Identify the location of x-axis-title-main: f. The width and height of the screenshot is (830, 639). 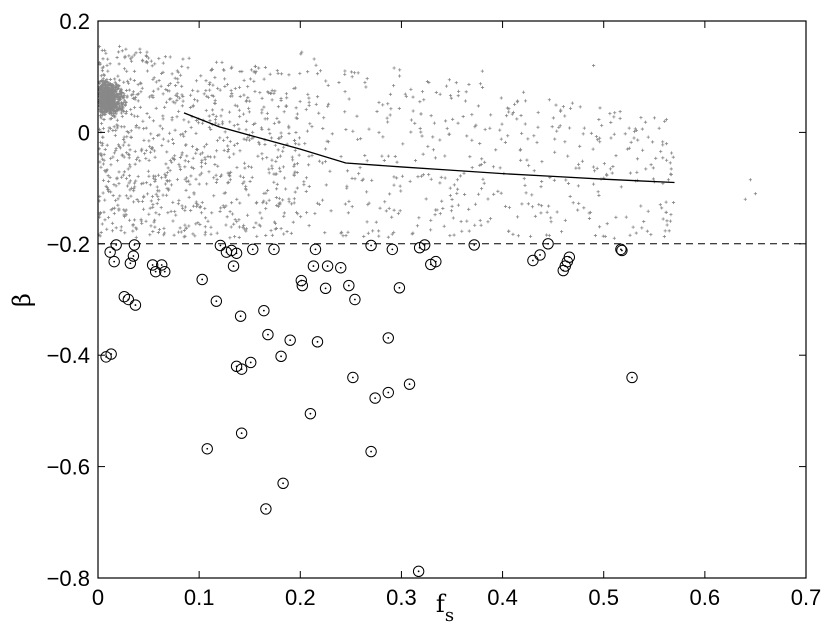
(441, 604).